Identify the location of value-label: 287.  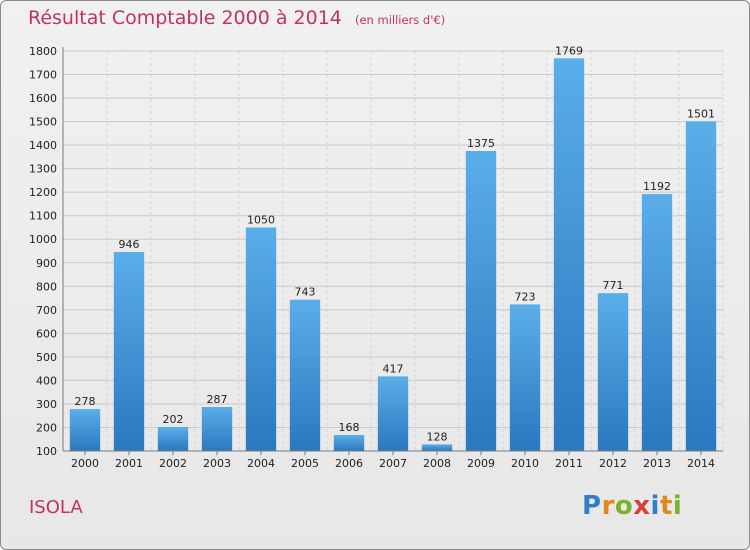
(217, 399).